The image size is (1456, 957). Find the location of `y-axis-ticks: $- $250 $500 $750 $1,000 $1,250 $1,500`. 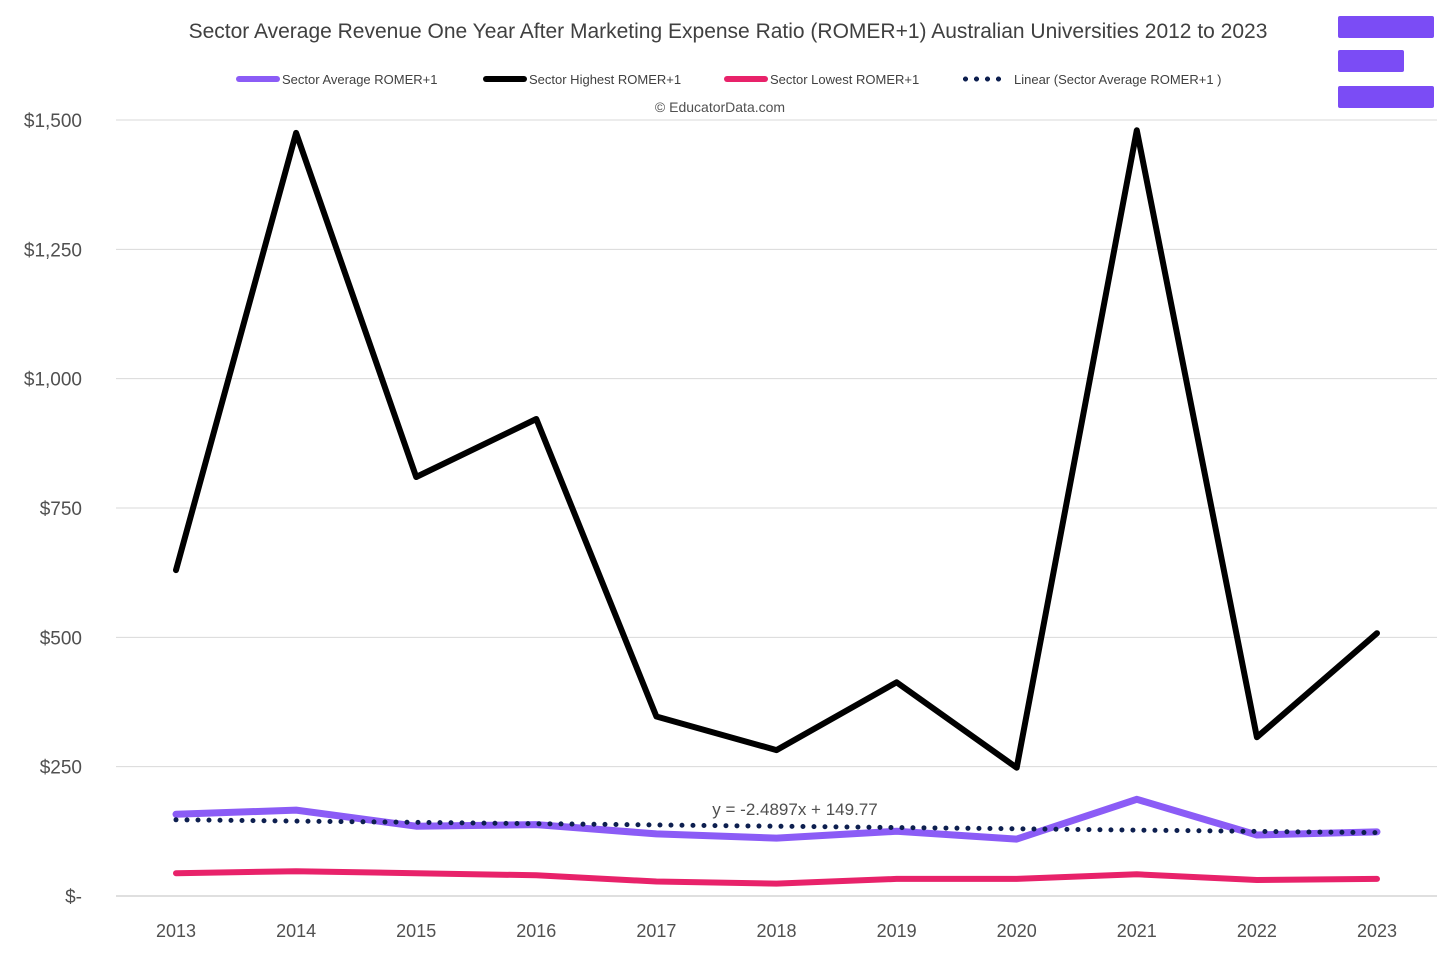

y-axis-ticks: $- $250 $500 $750 $1,000 $1,250 $1,500 is located at coordinates (53, 509).